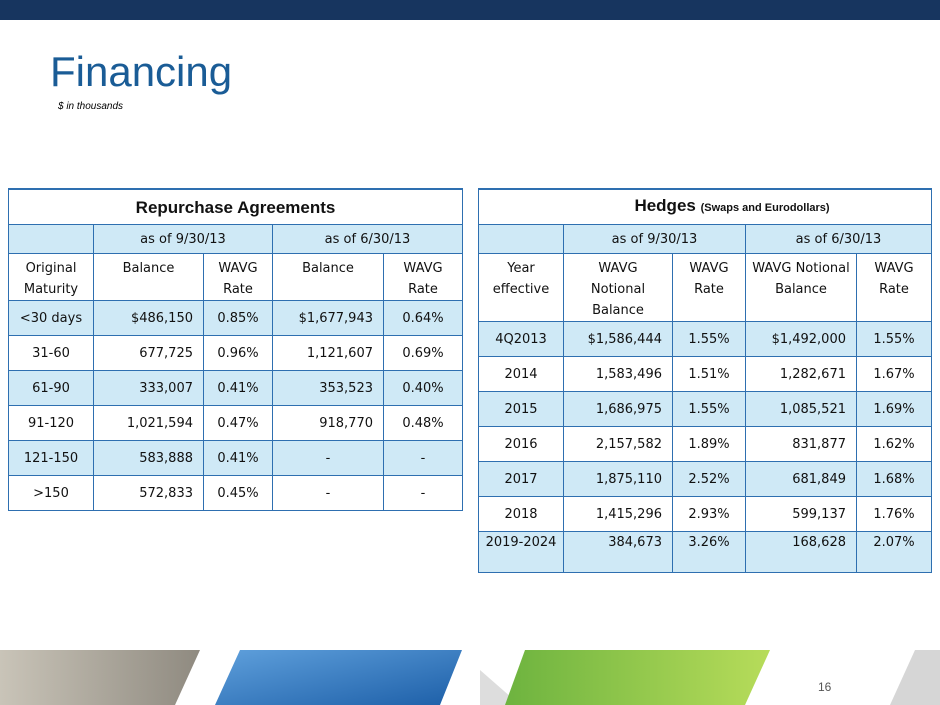 This screenshot has width=940, height=705. What do you see at coordinates (705, 409) in the screenshot?
I see `data-row: 2015 1,686,975 1.55% 1,085,521 1.69%` at bounding box center [705, 409].